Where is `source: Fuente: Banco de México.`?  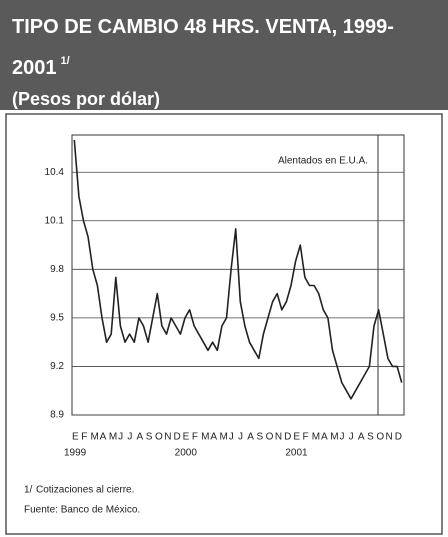
source: Fuente: Banco de México. is located at coordinates (82, 510).